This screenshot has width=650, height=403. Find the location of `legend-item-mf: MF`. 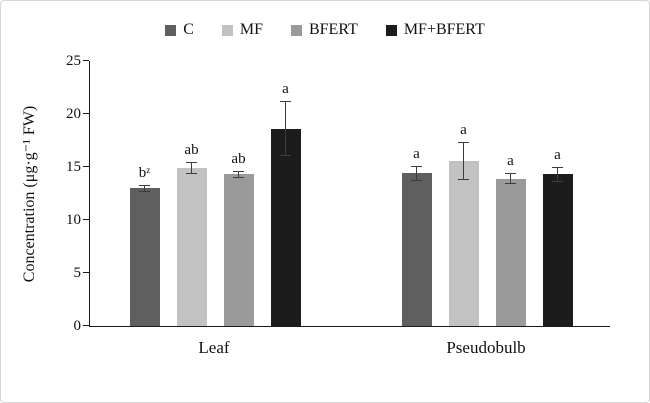

legend-item-mf: MF is located at coordinates (242, 30).